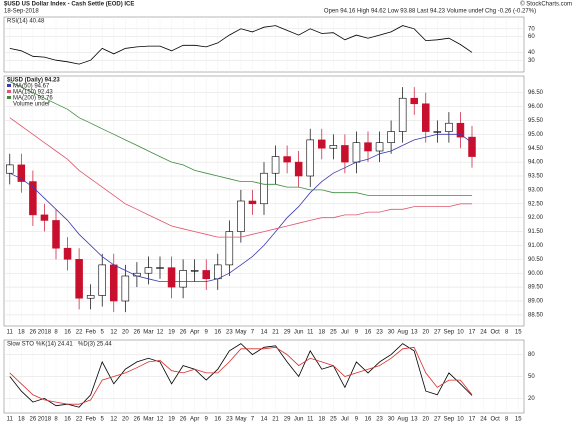 Image resolution: width=576 pixels, height=426 pixels. Describe the element at coordinates (536, 107) in the screenshot. I see `y-tick-label: 96.00` at that location.